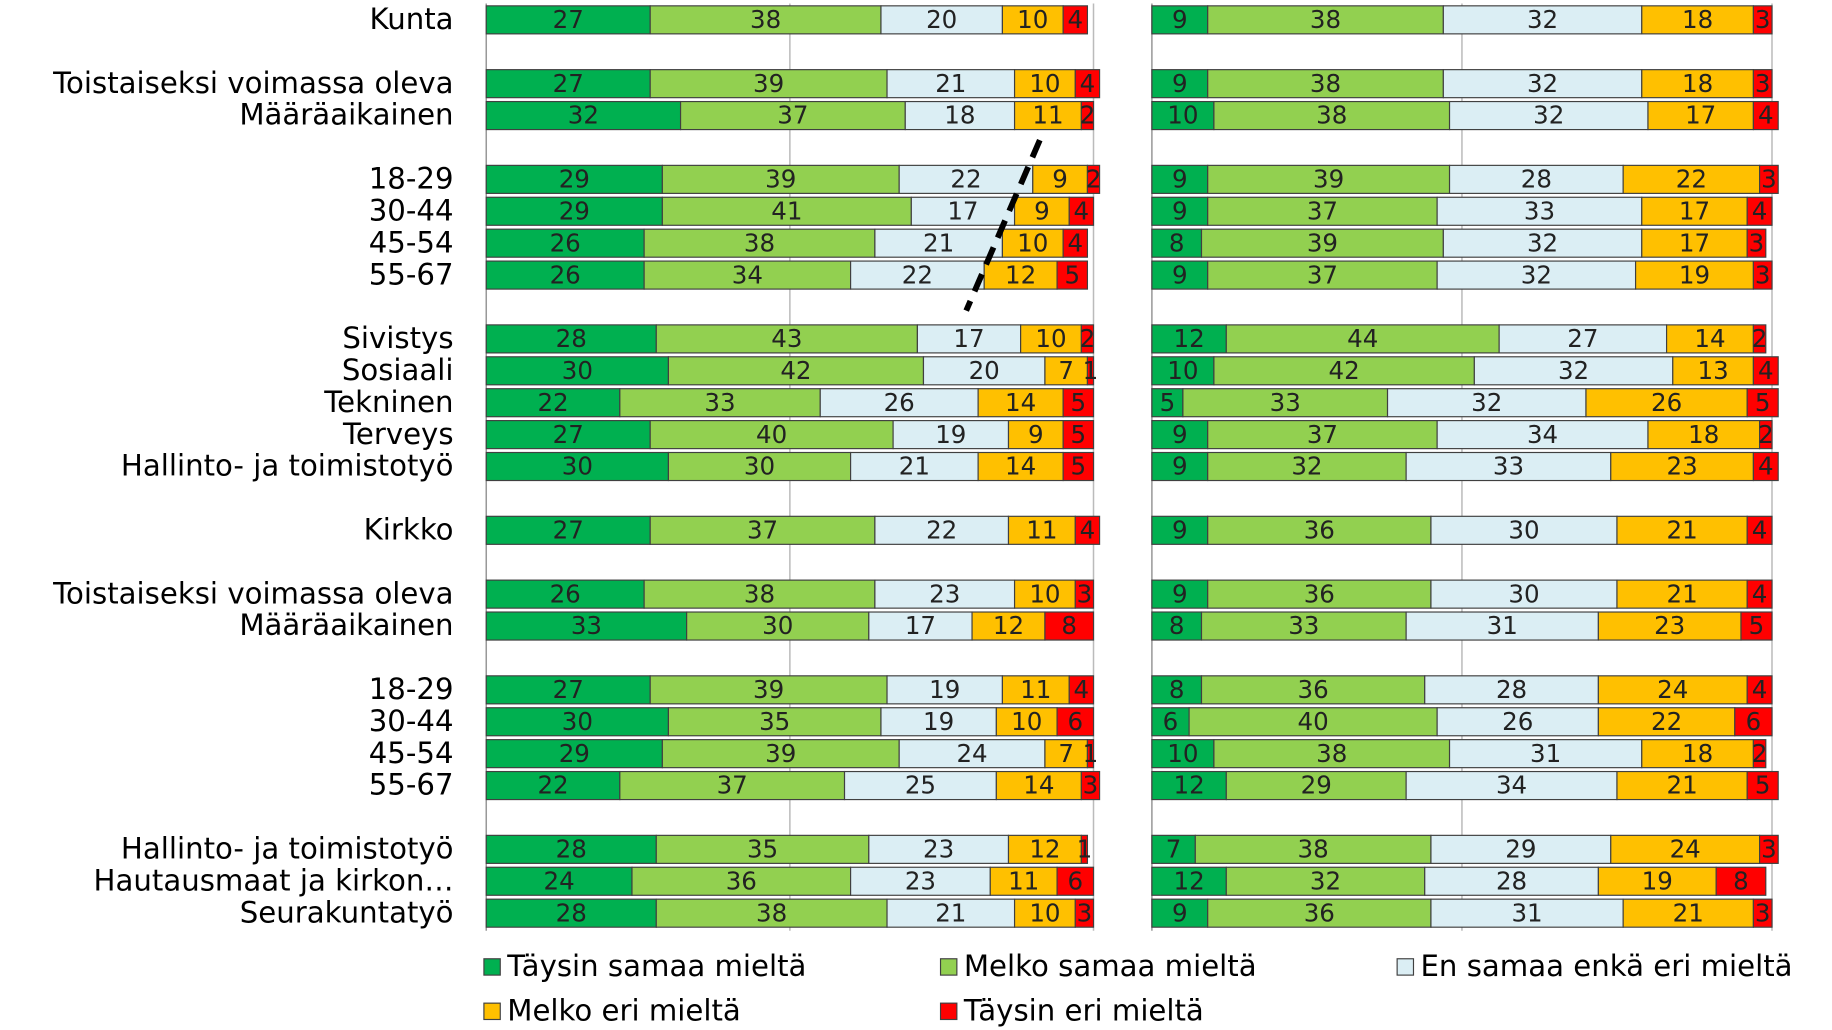 The width and height of the screenshot is (1832, 1030). Describe the element at coordinates (1189, 880) in the screenshot. I see `value-label: 12` at that location.